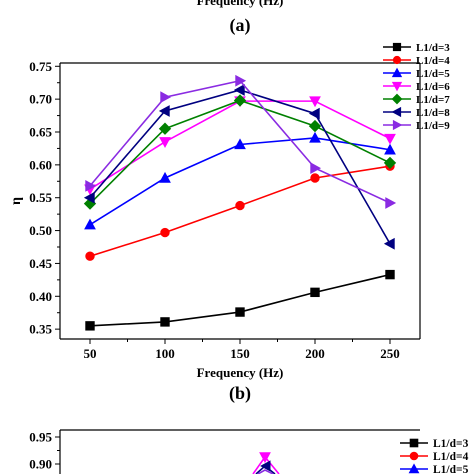 This screenshot has width=474, height=474. Describe the element at coordinates (40, 437) in the screenshot. I see `y-tick-label: 0.95` at that location.